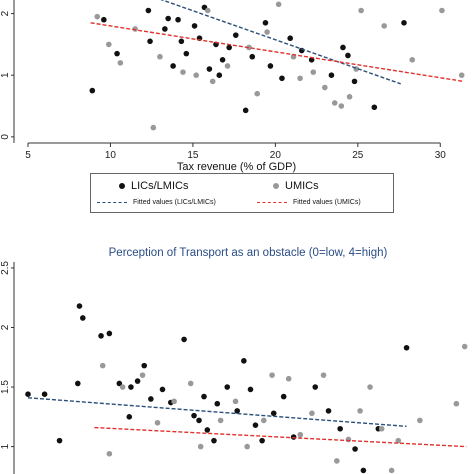  What do you see at coordinates (5, 327) in the screenshot?
I see `bottom-y-tick-label: 2` at bounding box center [5, 327].